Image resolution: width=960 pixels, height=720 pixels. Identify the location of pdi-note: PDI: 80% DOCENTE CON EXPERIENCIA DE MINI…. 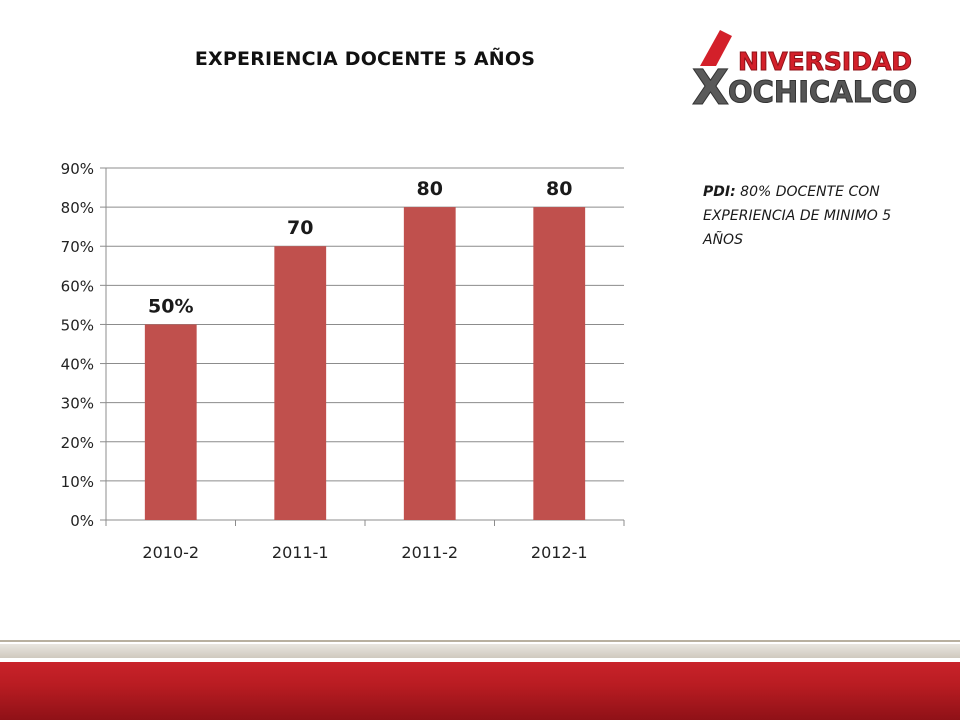
(818, 216).